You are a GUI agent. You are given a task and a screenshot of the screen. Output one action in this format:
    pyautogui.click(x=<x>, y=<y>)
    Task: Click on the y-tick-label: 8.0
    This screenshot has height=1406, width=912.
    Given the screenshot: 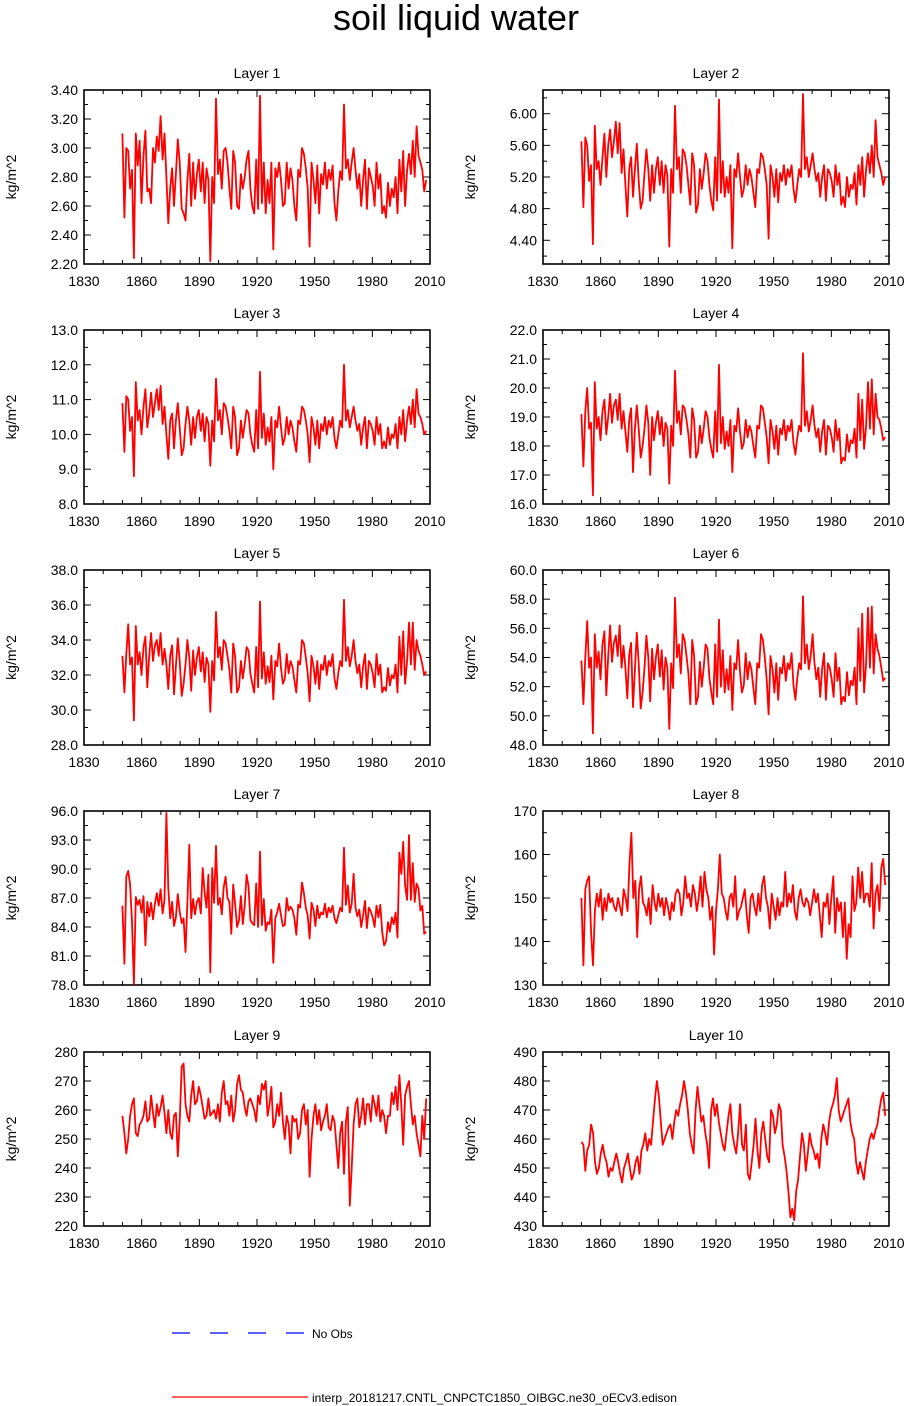 What is the action you would take?
    pyautogui.click(x=69, y=504)
    